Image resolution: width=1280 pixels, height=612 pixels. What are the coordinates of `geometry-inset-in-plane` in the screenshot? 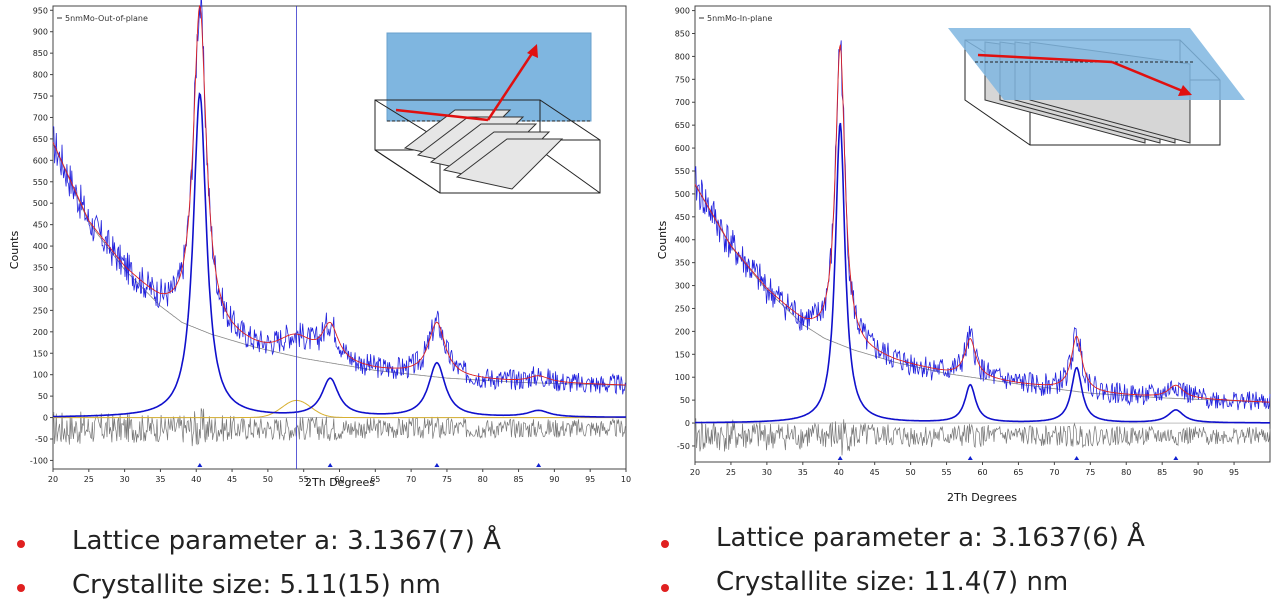 It's located at (1096, 87).